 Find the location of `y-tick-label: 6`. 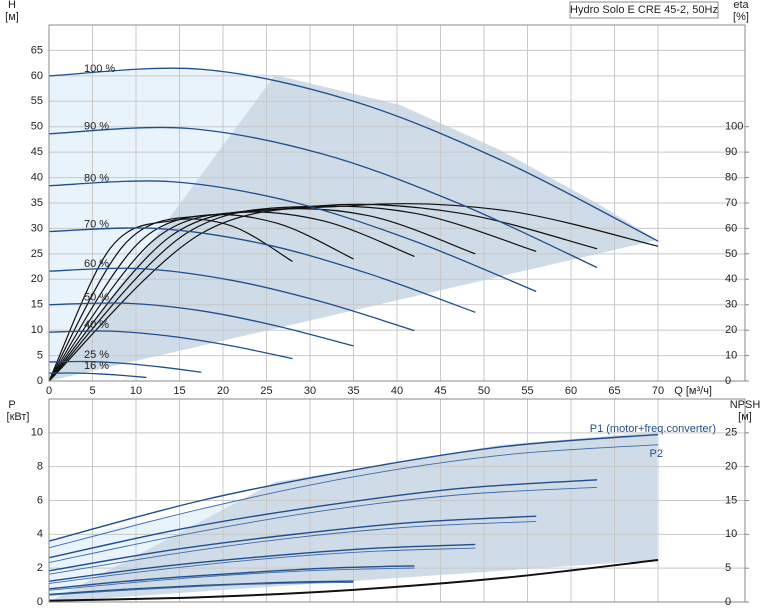

y-tick-label: 6 is located at coordinates (40, 500).